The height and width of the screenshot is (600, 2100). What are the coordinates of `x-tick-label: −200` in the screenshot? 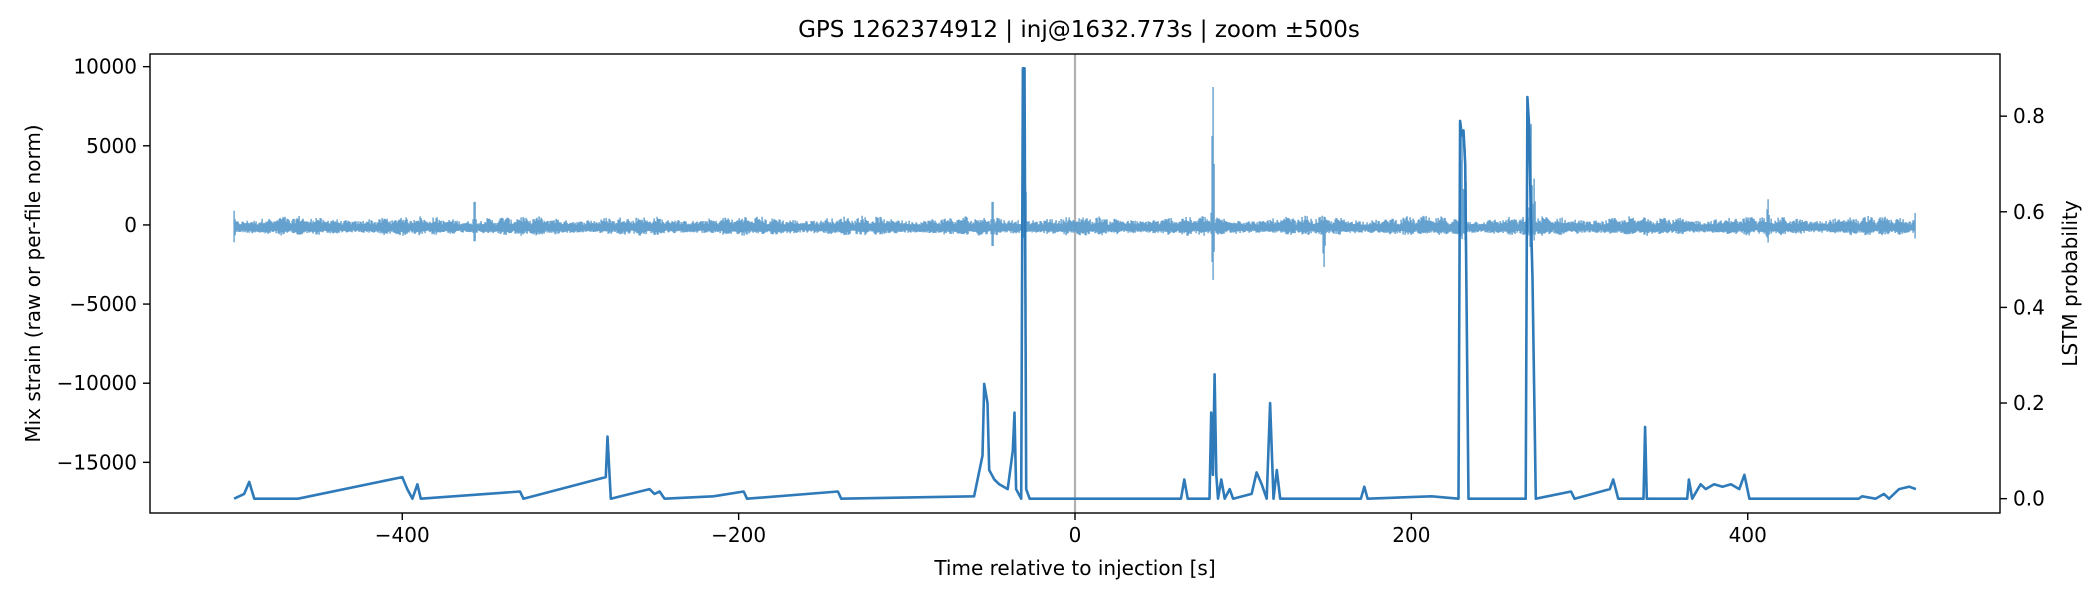 It's located at (738, 535).